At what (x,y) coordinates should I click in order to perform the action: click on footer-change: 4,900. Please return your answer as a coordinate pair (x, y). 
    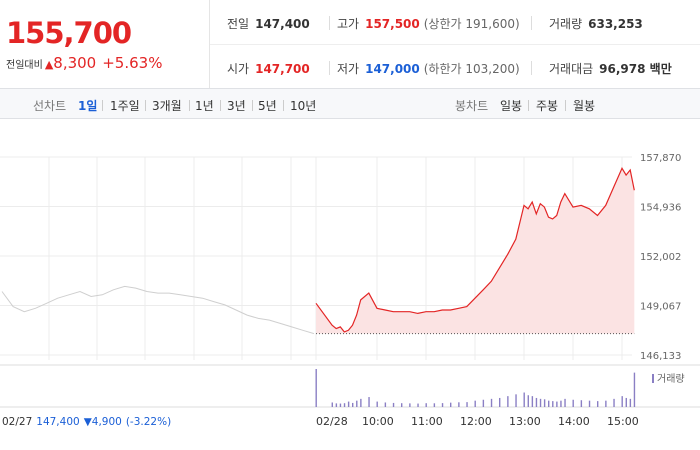
    Looking at the image, I should click on (107, 422).